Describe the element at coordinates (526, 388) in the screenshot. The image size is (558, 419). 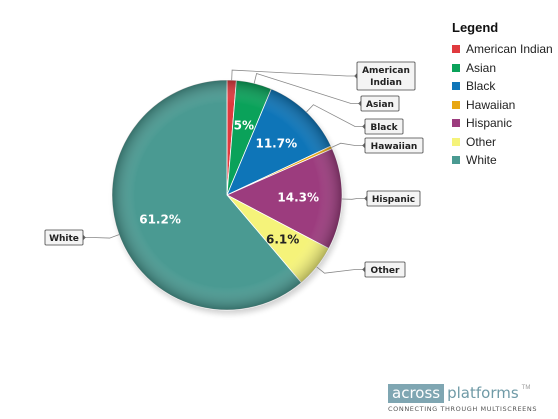
I see `logo-trademark: TM` at that location.